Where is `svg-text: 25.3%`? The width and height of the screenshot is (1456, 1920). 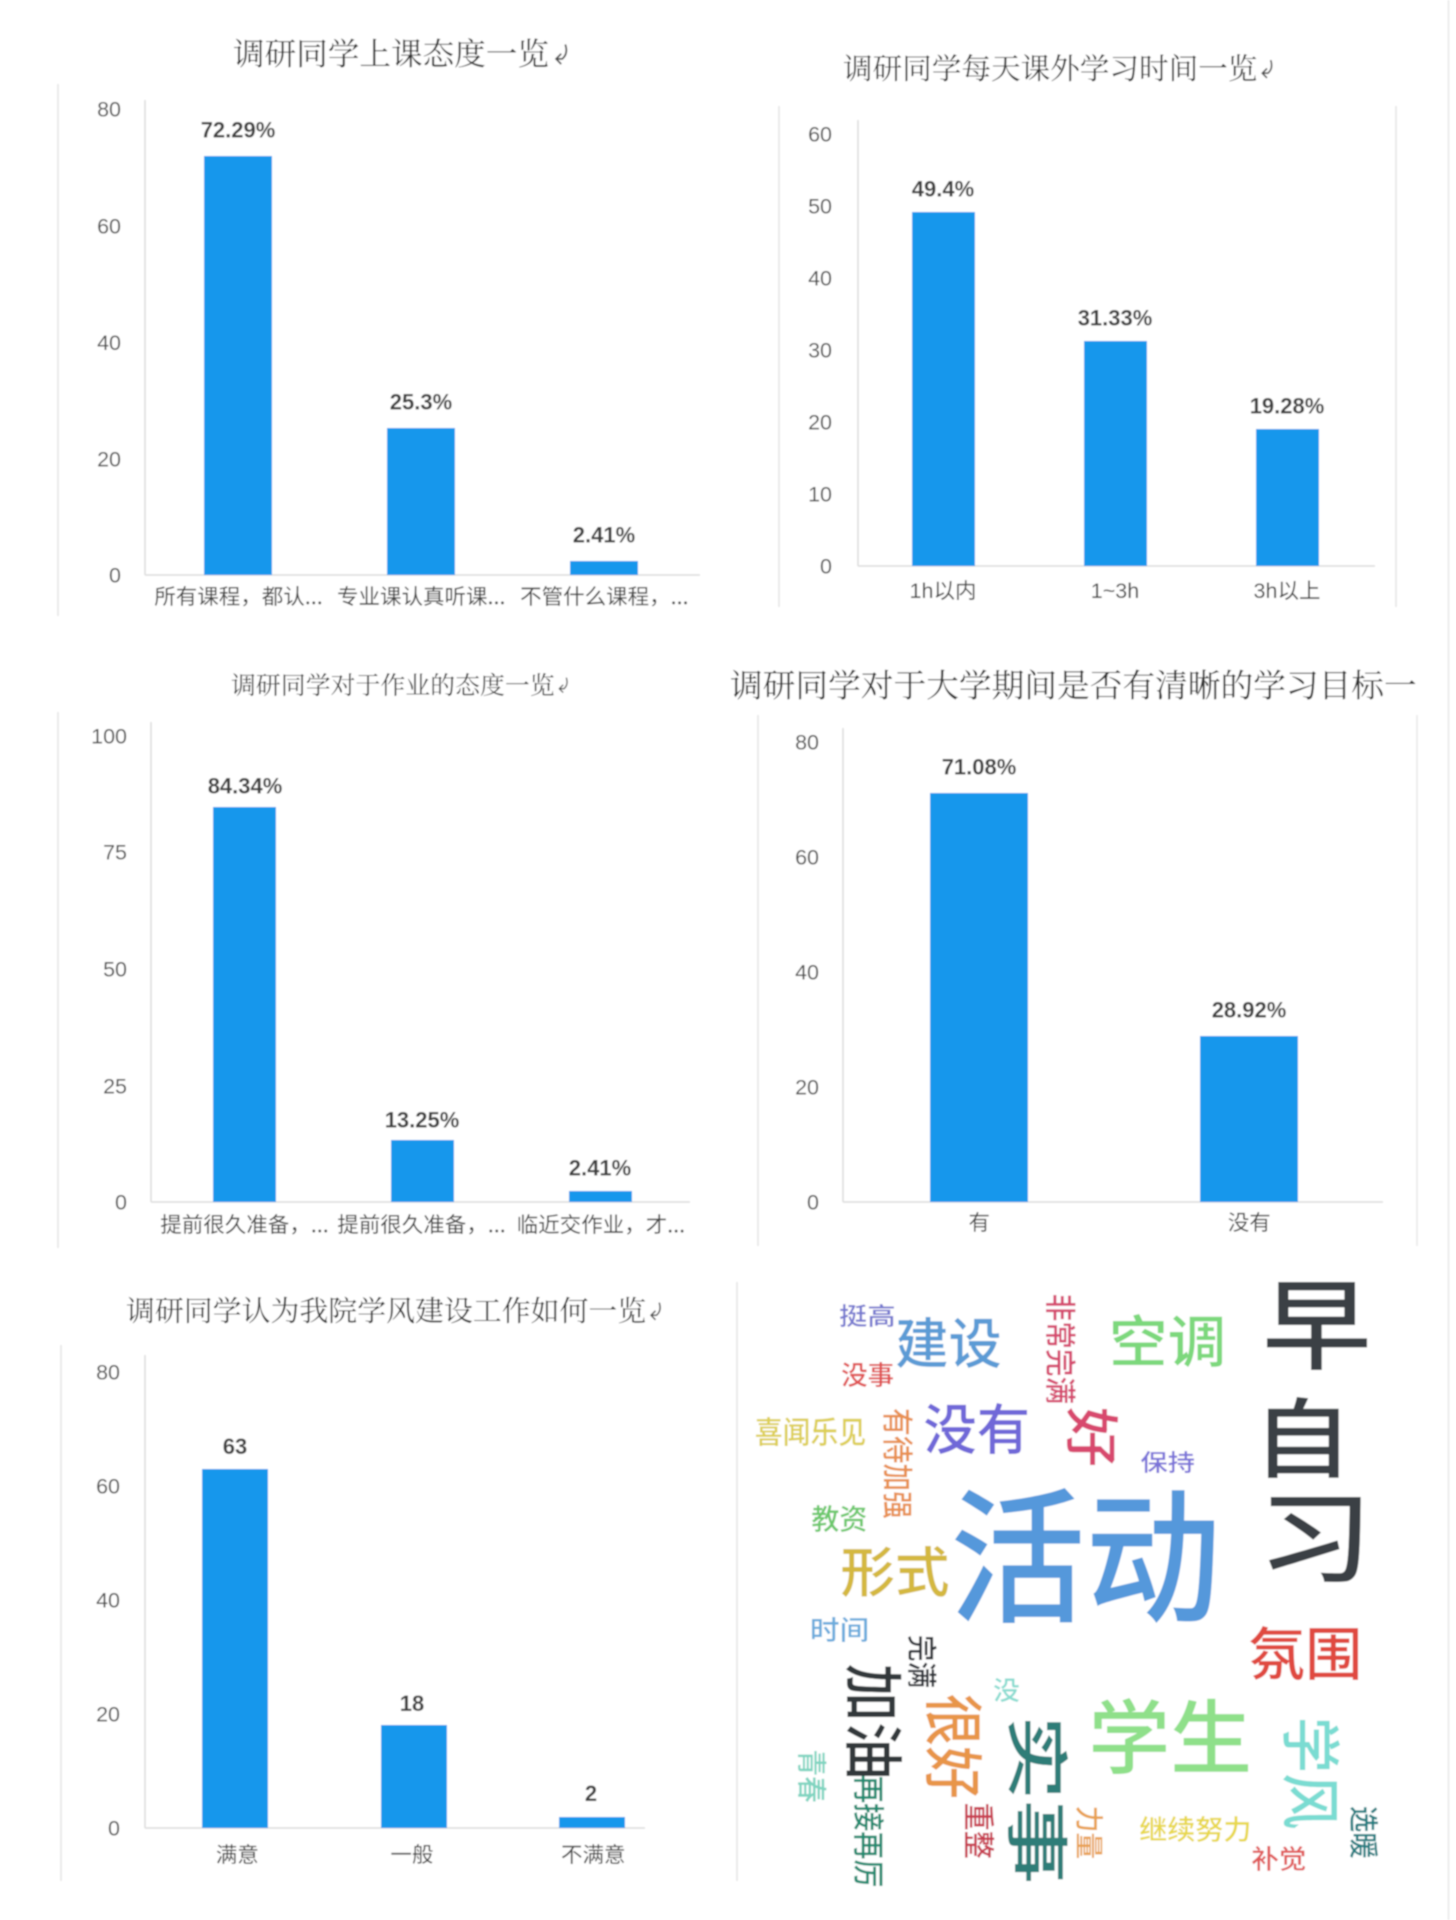
svg-text: 25.3% is located at coordinates (421, 402).